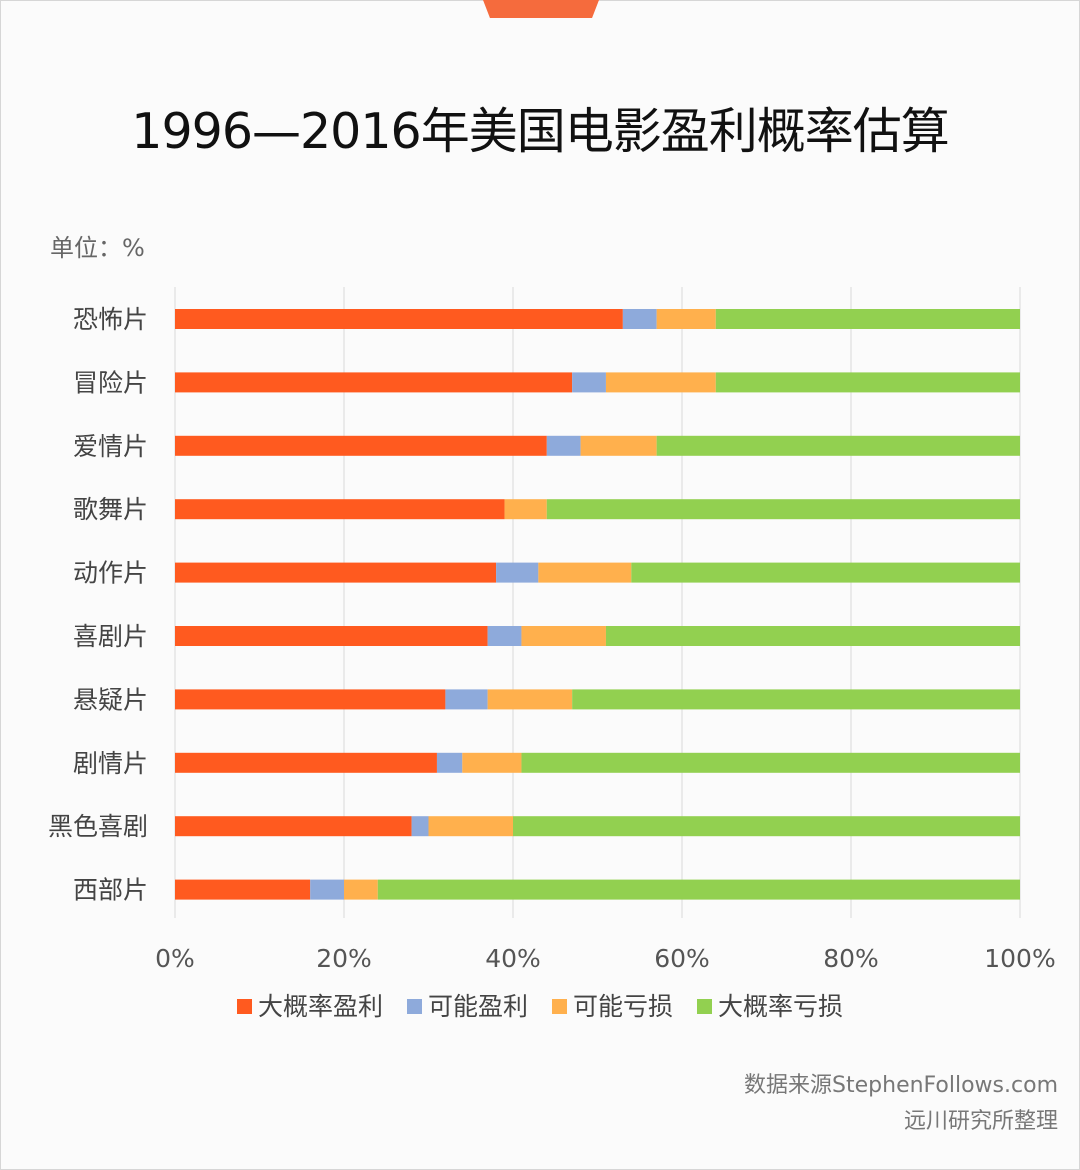 This screenshot has height=1170, width=1080. Describe the element at coordinates (781, 1006) in the screenshot. I see `legend-label: 大概率亏损` at that location.